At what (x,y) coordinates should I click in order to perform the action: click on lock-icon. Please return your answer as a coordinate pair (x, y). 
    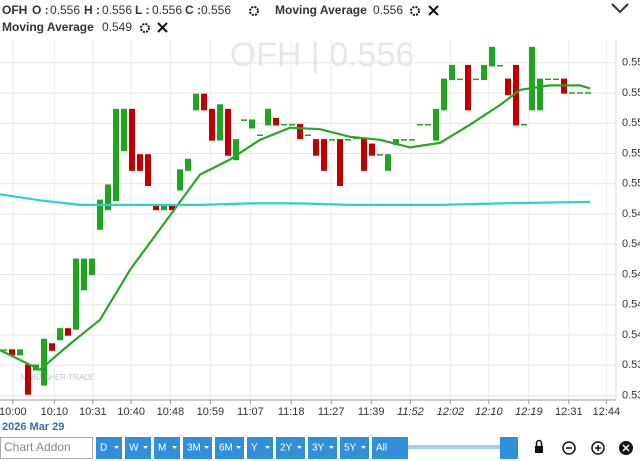
    Looking at the image, I should click on (539, 449).